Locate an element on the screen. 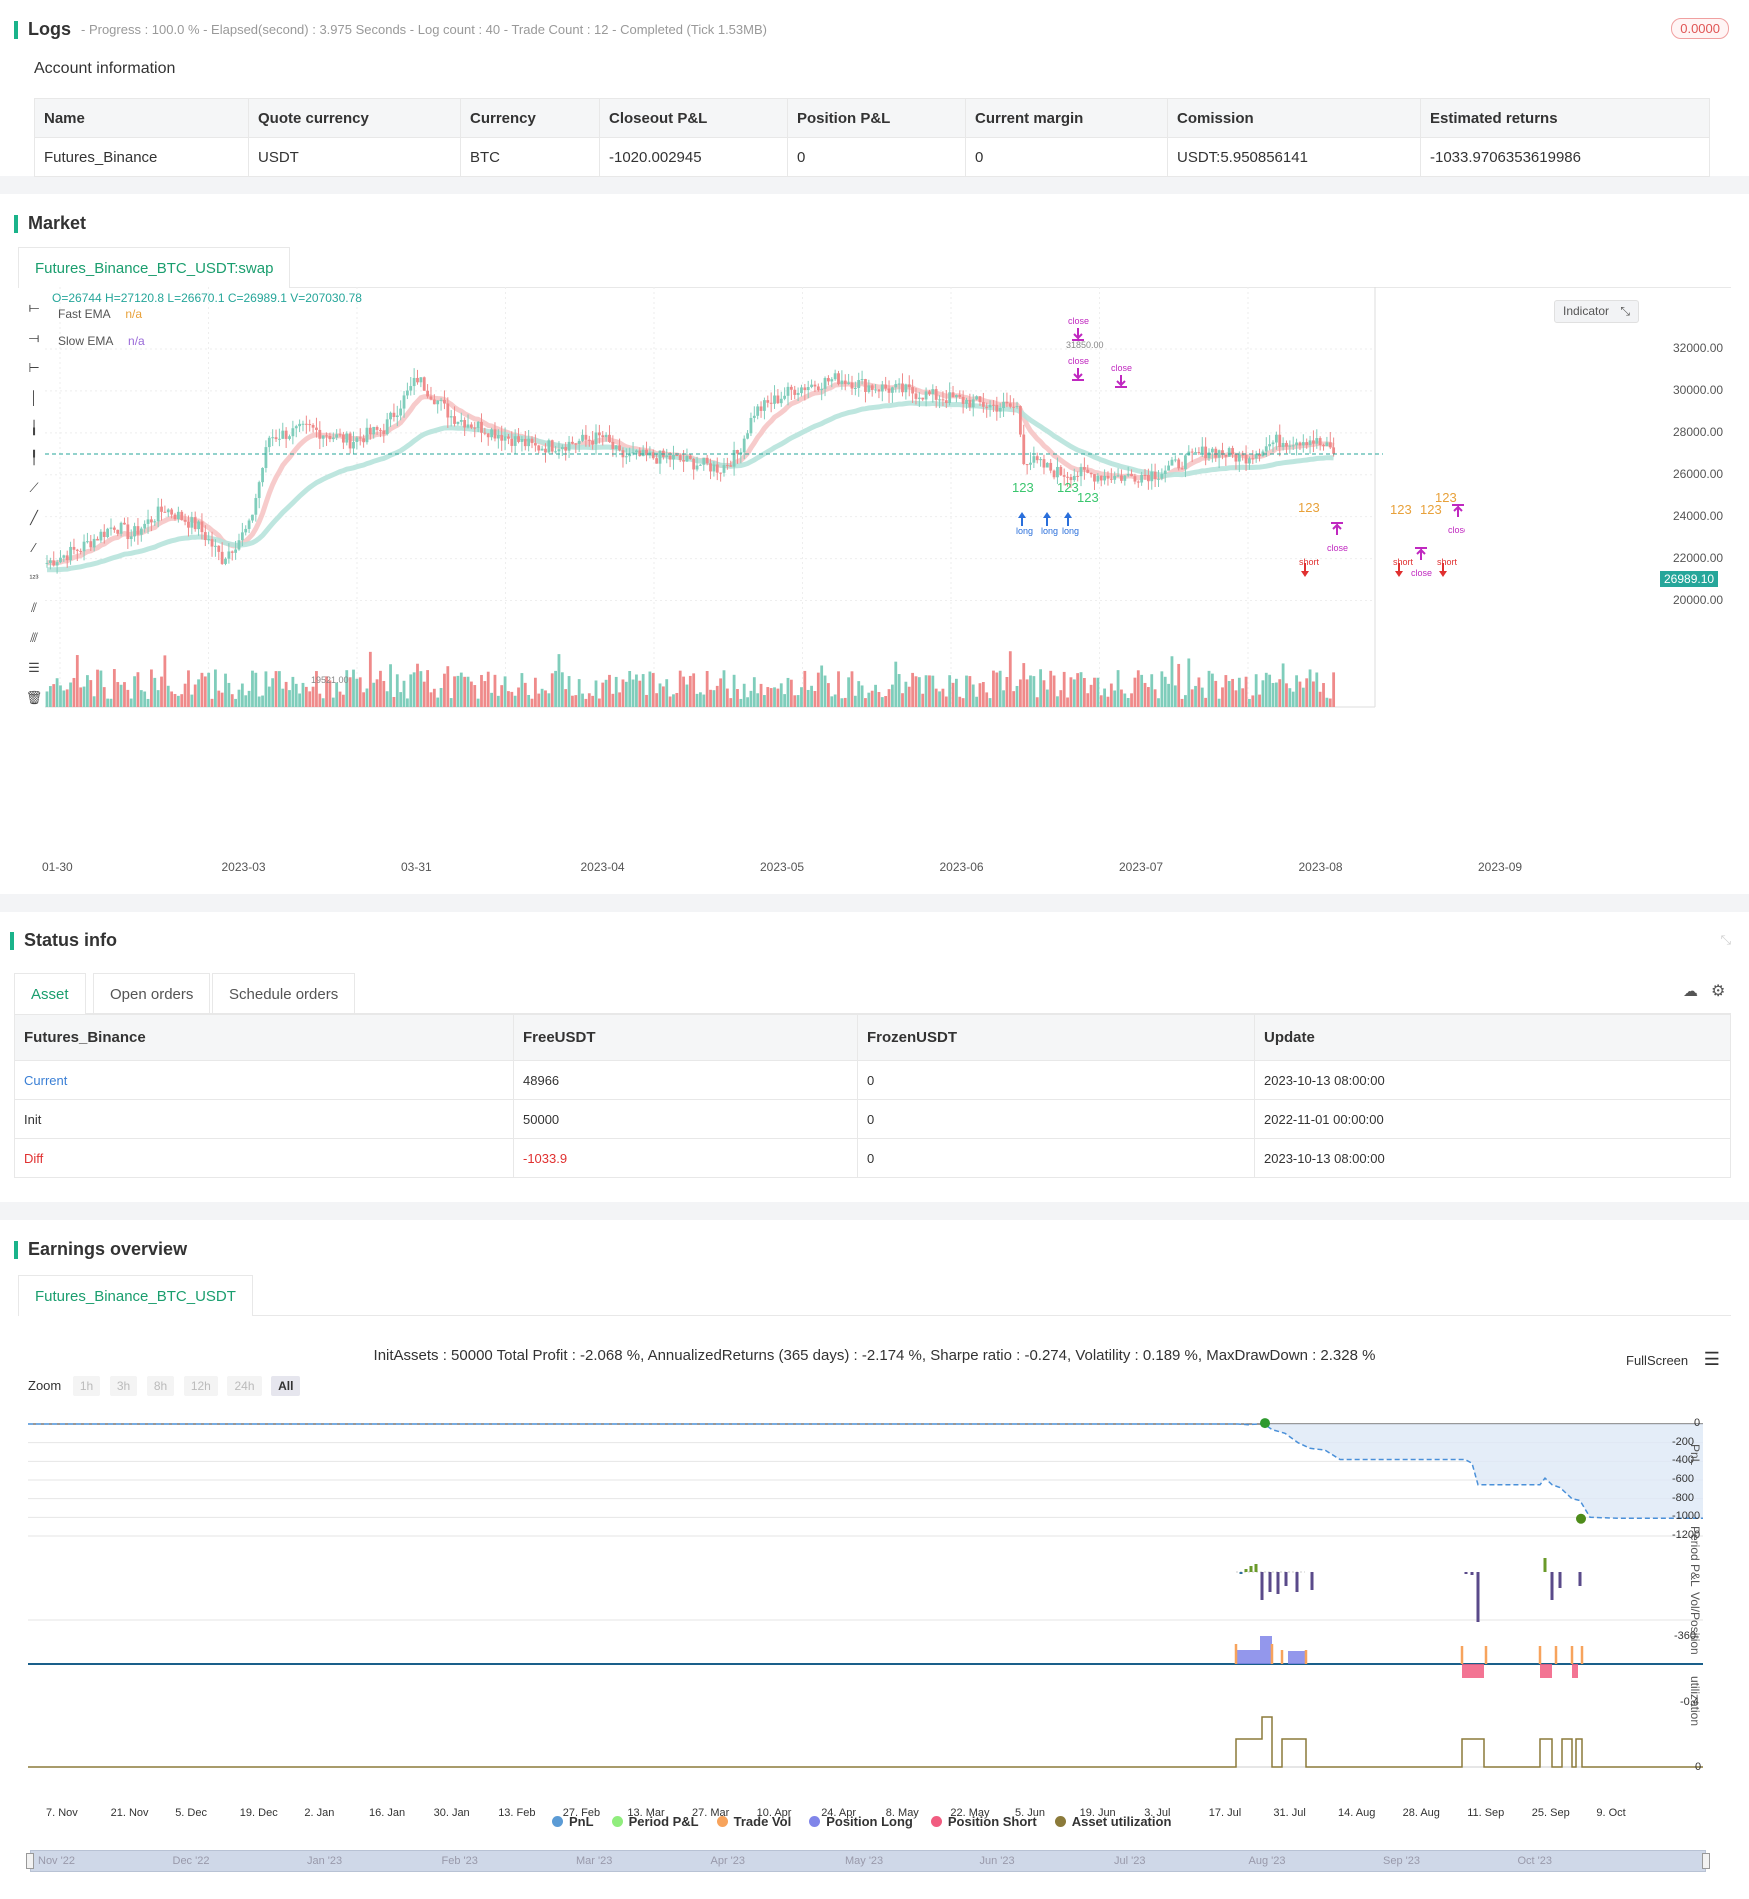 The image size is (1749, 1899). indicator-button: Indicator ⤡ is located at coordinates (1596, 311).